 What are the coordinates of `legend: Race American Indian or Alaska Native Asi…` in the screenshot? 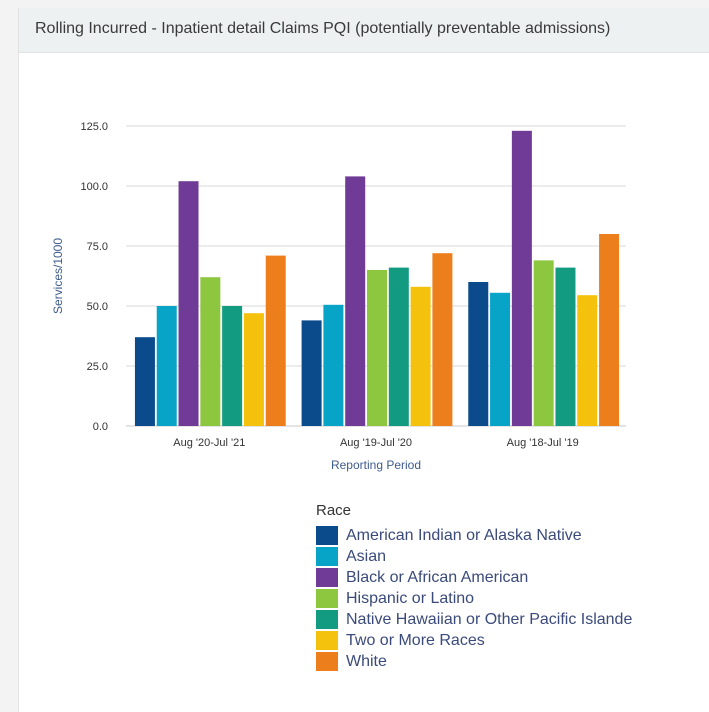 It's located at (474, 587).